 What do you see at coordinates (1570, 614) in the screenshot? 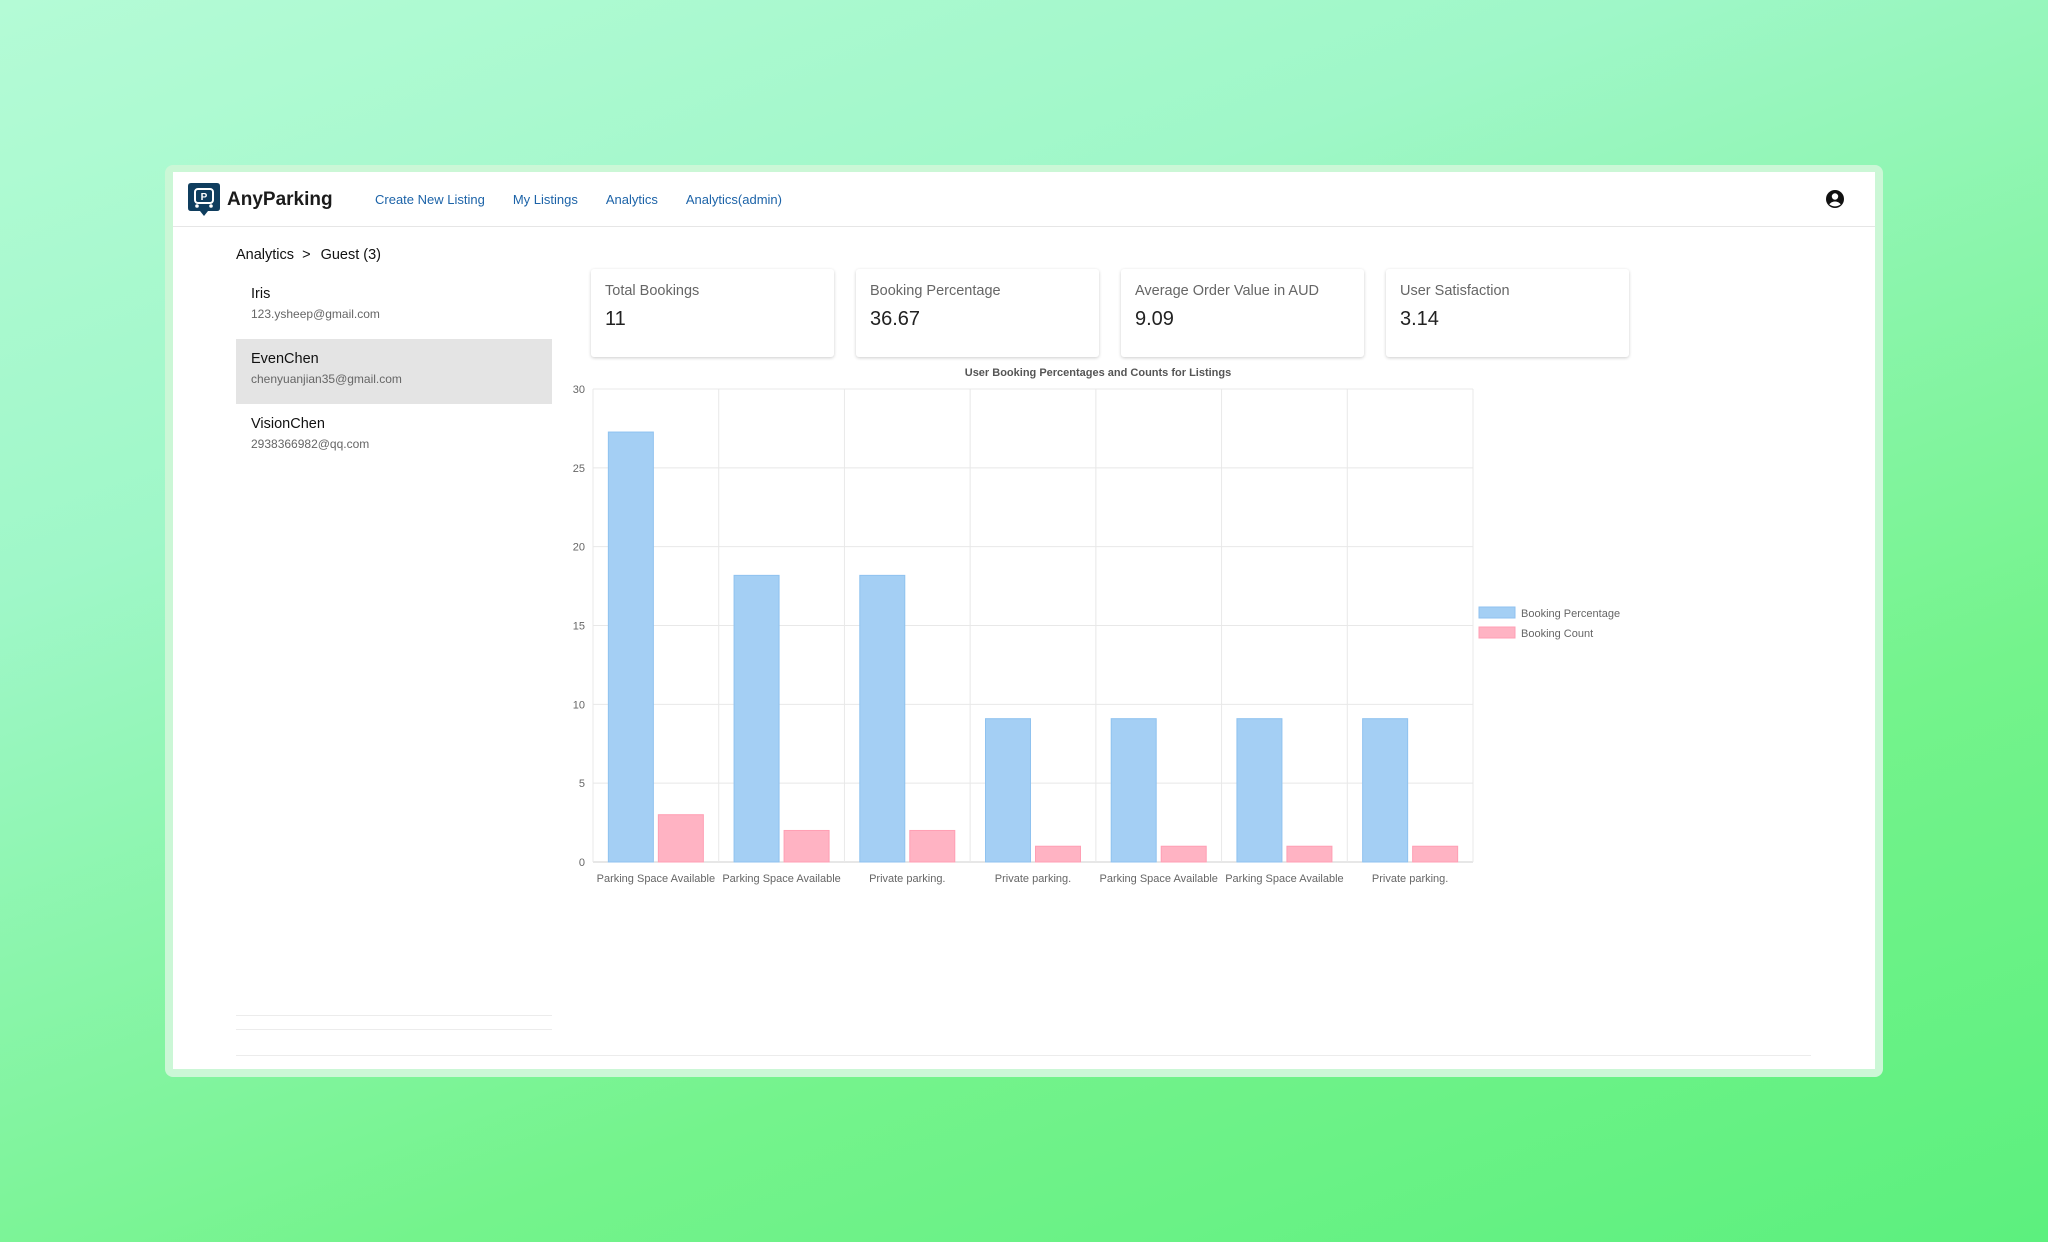
I see `legend-label-booking-percentage: Booking Percentage` at bounding box center [1570, 614].